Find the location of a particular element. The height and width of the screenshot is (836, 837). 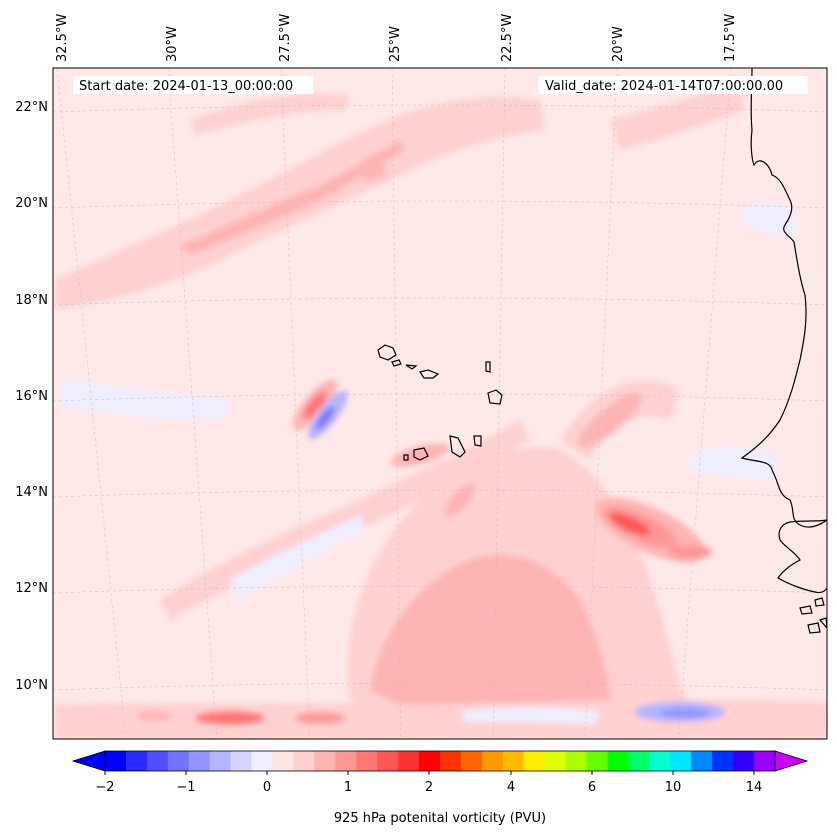

lat-label: 16°N is located at coordinates (31, 396).